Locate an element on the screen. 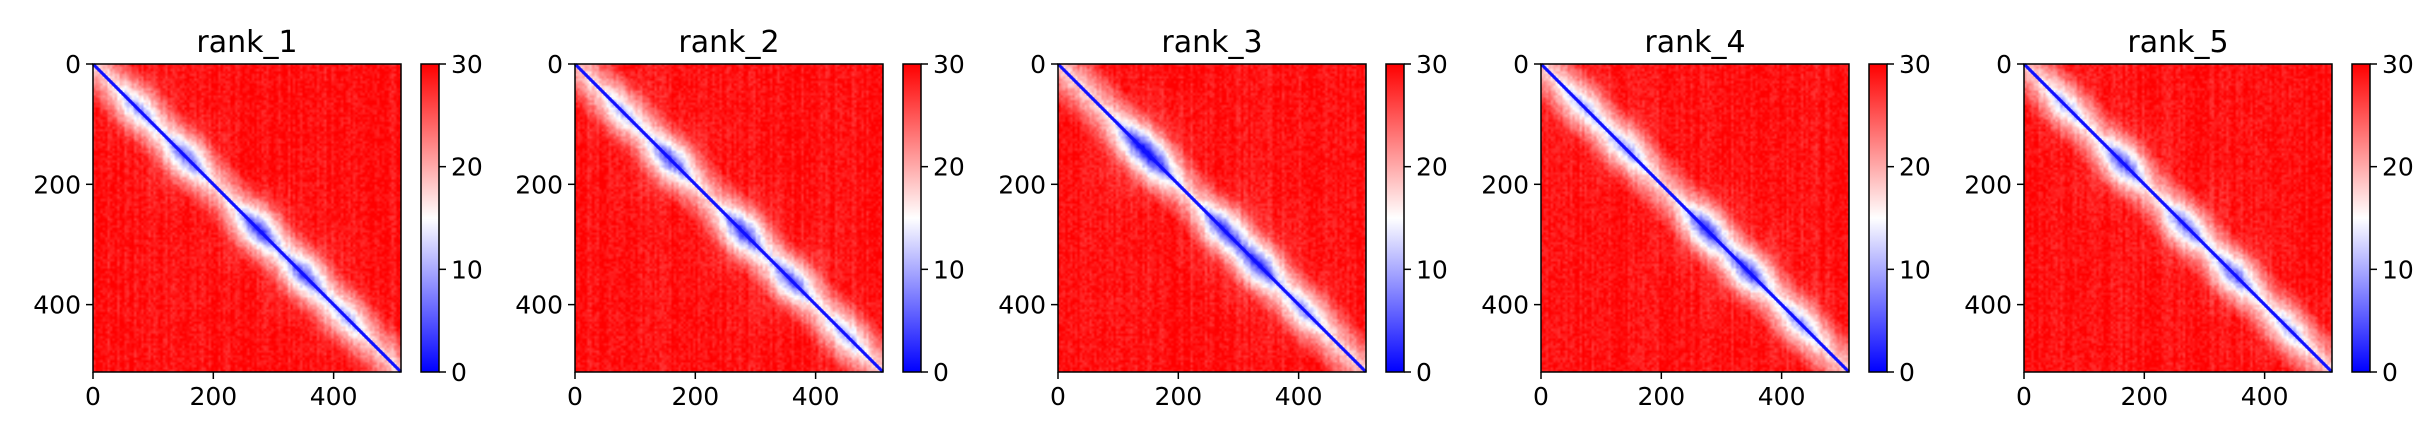 Image resolution: width=2435 pixels, height=438 pixels. panel-title: rank_3 is located at coordinates (1211, 42).